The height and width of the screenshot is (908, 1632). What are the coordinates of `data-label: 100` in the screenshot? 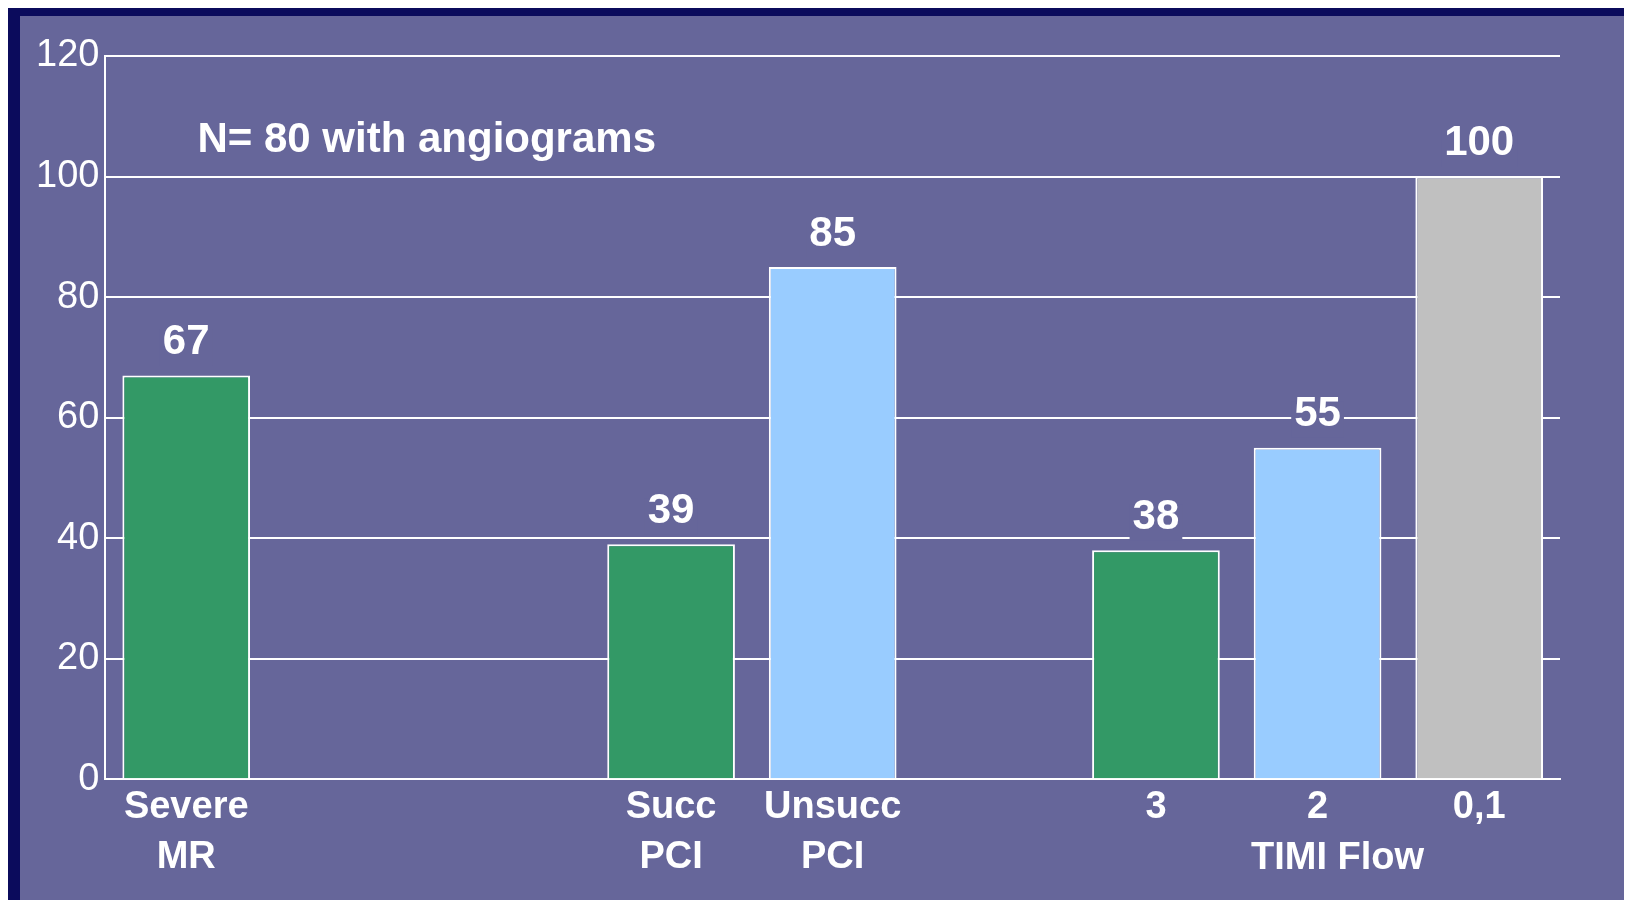 It's located at (1479, 141).